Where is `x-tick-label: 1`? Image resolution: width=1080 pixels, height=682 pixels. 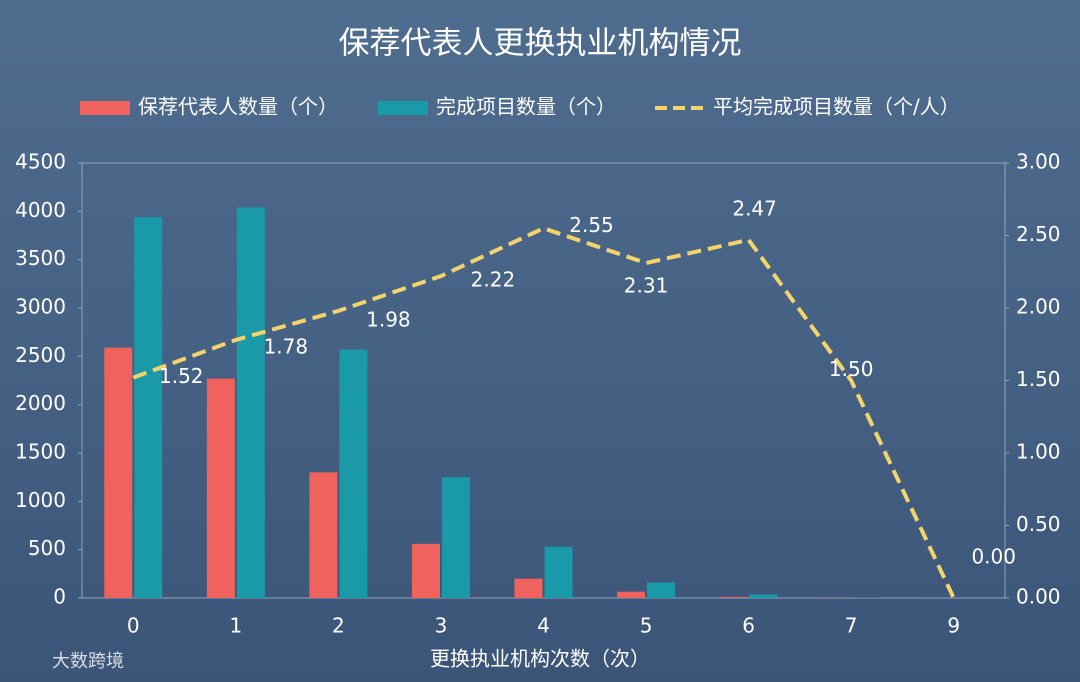
x-tick-label: 1 is located at coordinates (235, 626).